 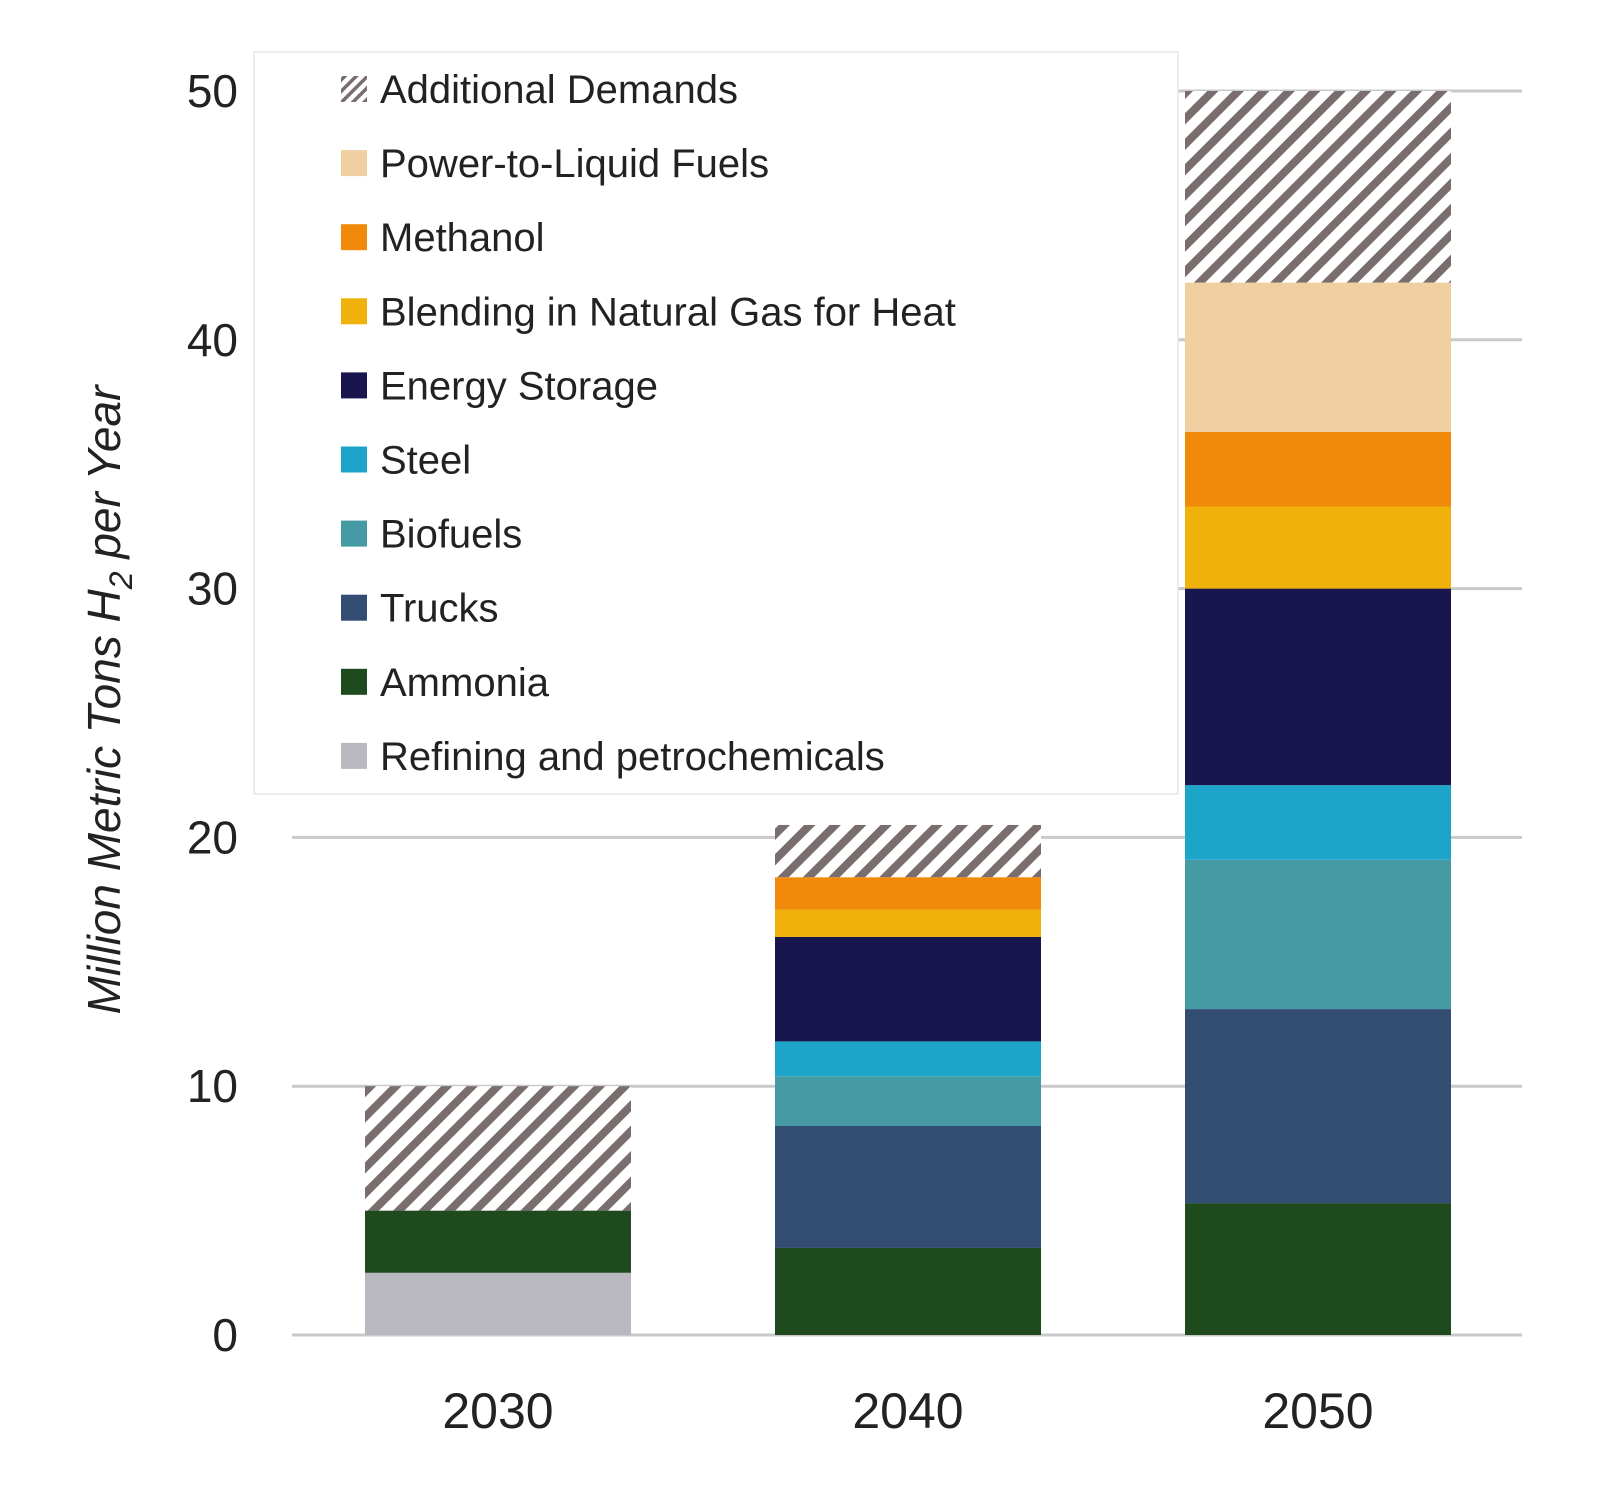 I want to click on y-tick-label-20: 20, so click(x=212, y=837).